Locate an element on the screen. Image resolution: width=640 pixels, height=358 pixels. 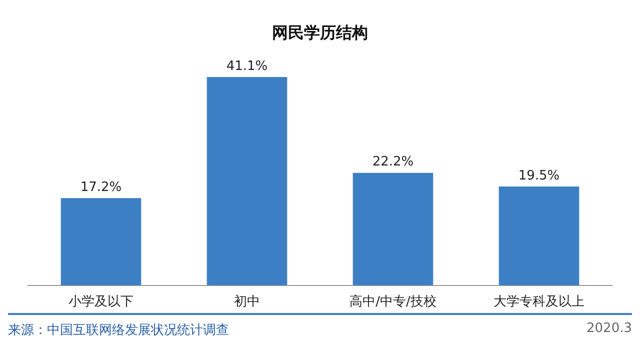
data-label: 22.2% is located at coordinates (393, 162).